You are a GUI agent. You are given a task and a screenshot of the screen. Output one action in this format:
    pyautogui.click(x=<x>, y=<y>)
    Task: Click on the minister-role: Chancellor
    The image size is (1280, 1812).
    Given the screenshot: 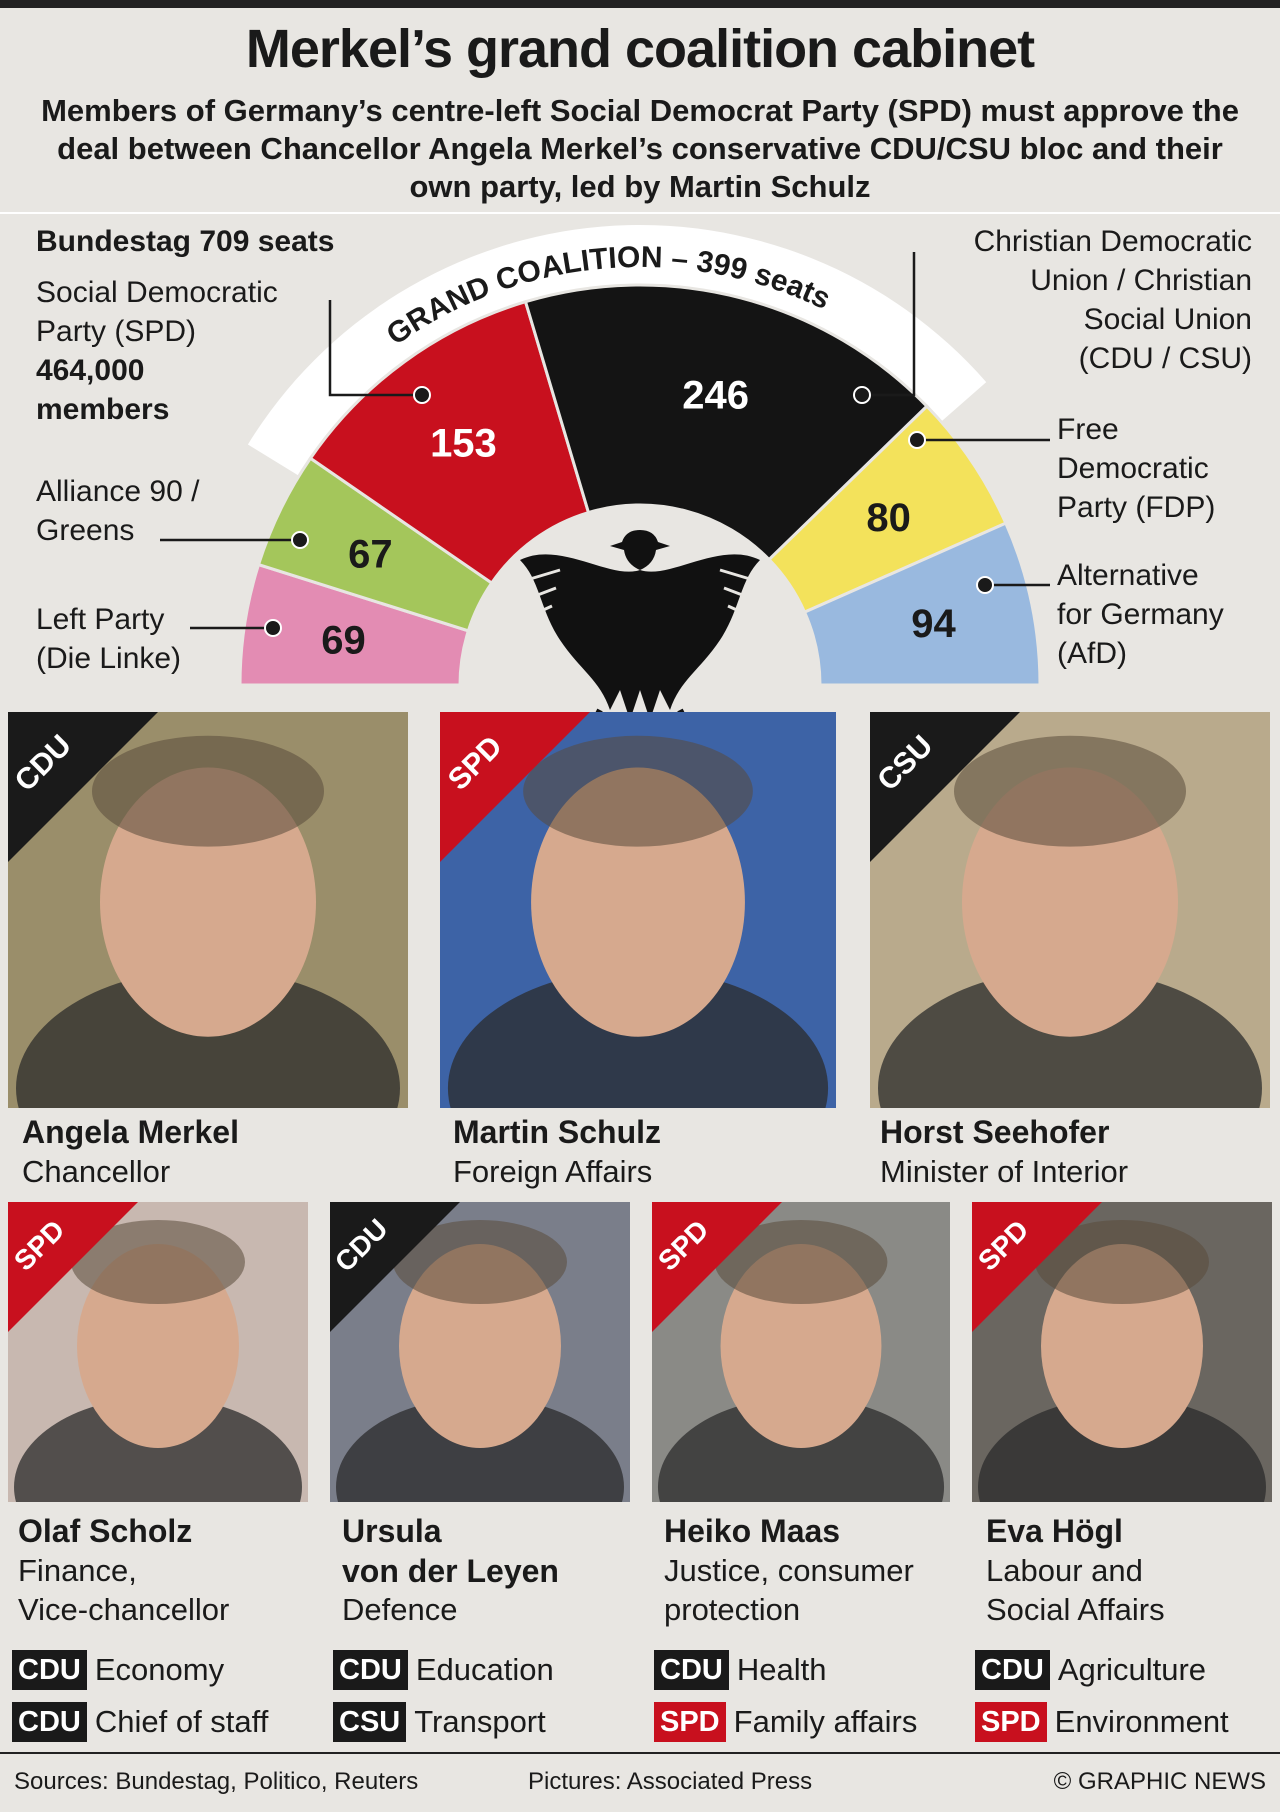 What is the action you would take?
    pyautogui.click(x=96, y=1171)
    